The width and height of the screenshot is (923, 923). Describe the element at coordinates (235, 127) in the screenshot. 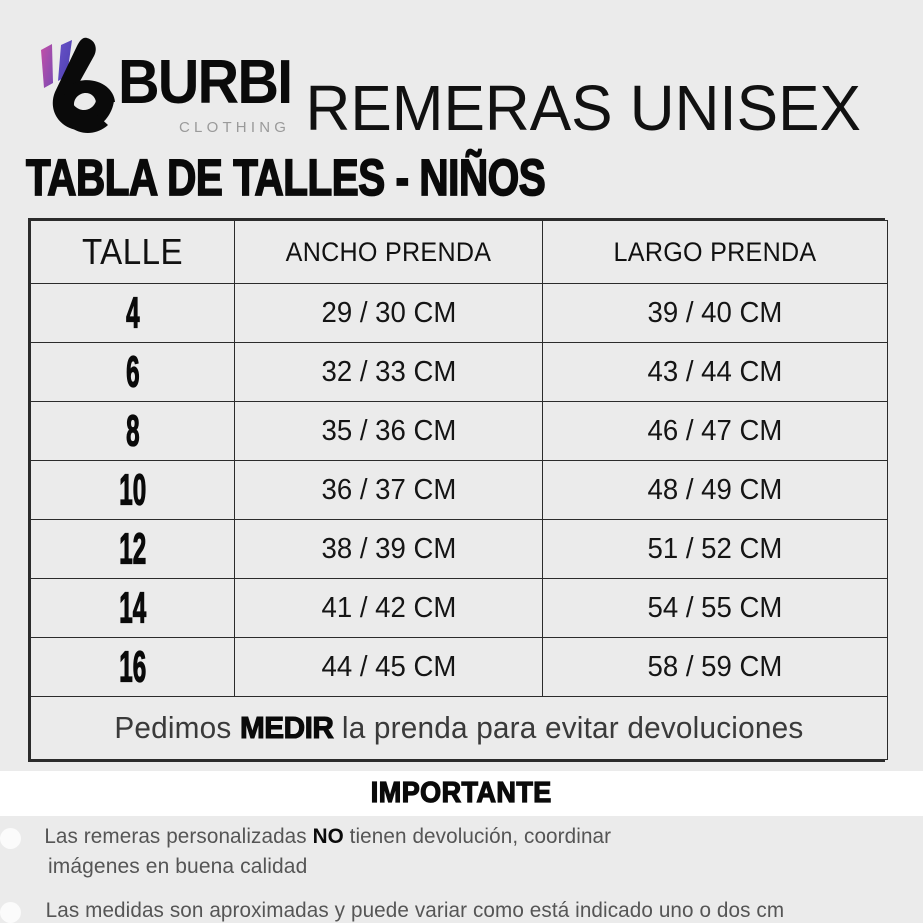

I see `brand-tagline: CLOTHING` at that location.